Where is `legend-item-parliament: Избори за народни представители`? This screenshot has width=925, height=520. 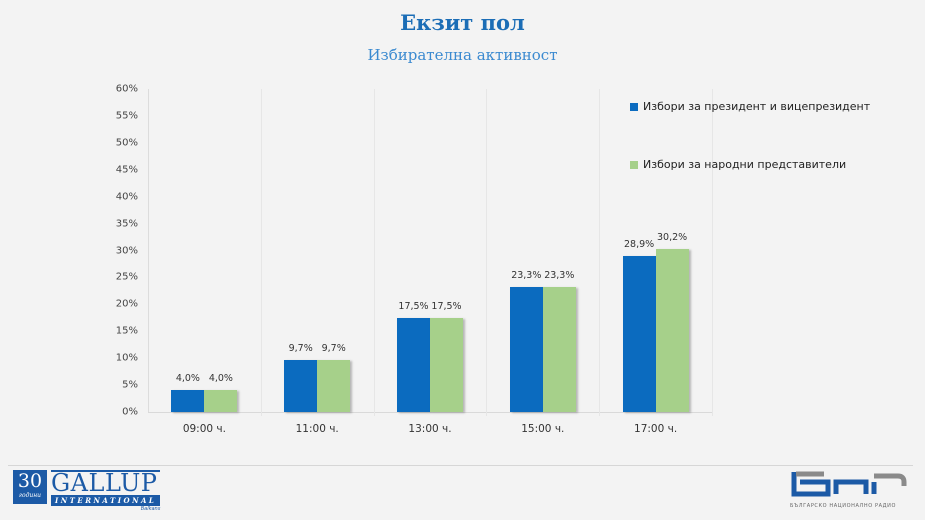 legend-item-parliament: Избори за народни представители is located at coordinates (738, 164).